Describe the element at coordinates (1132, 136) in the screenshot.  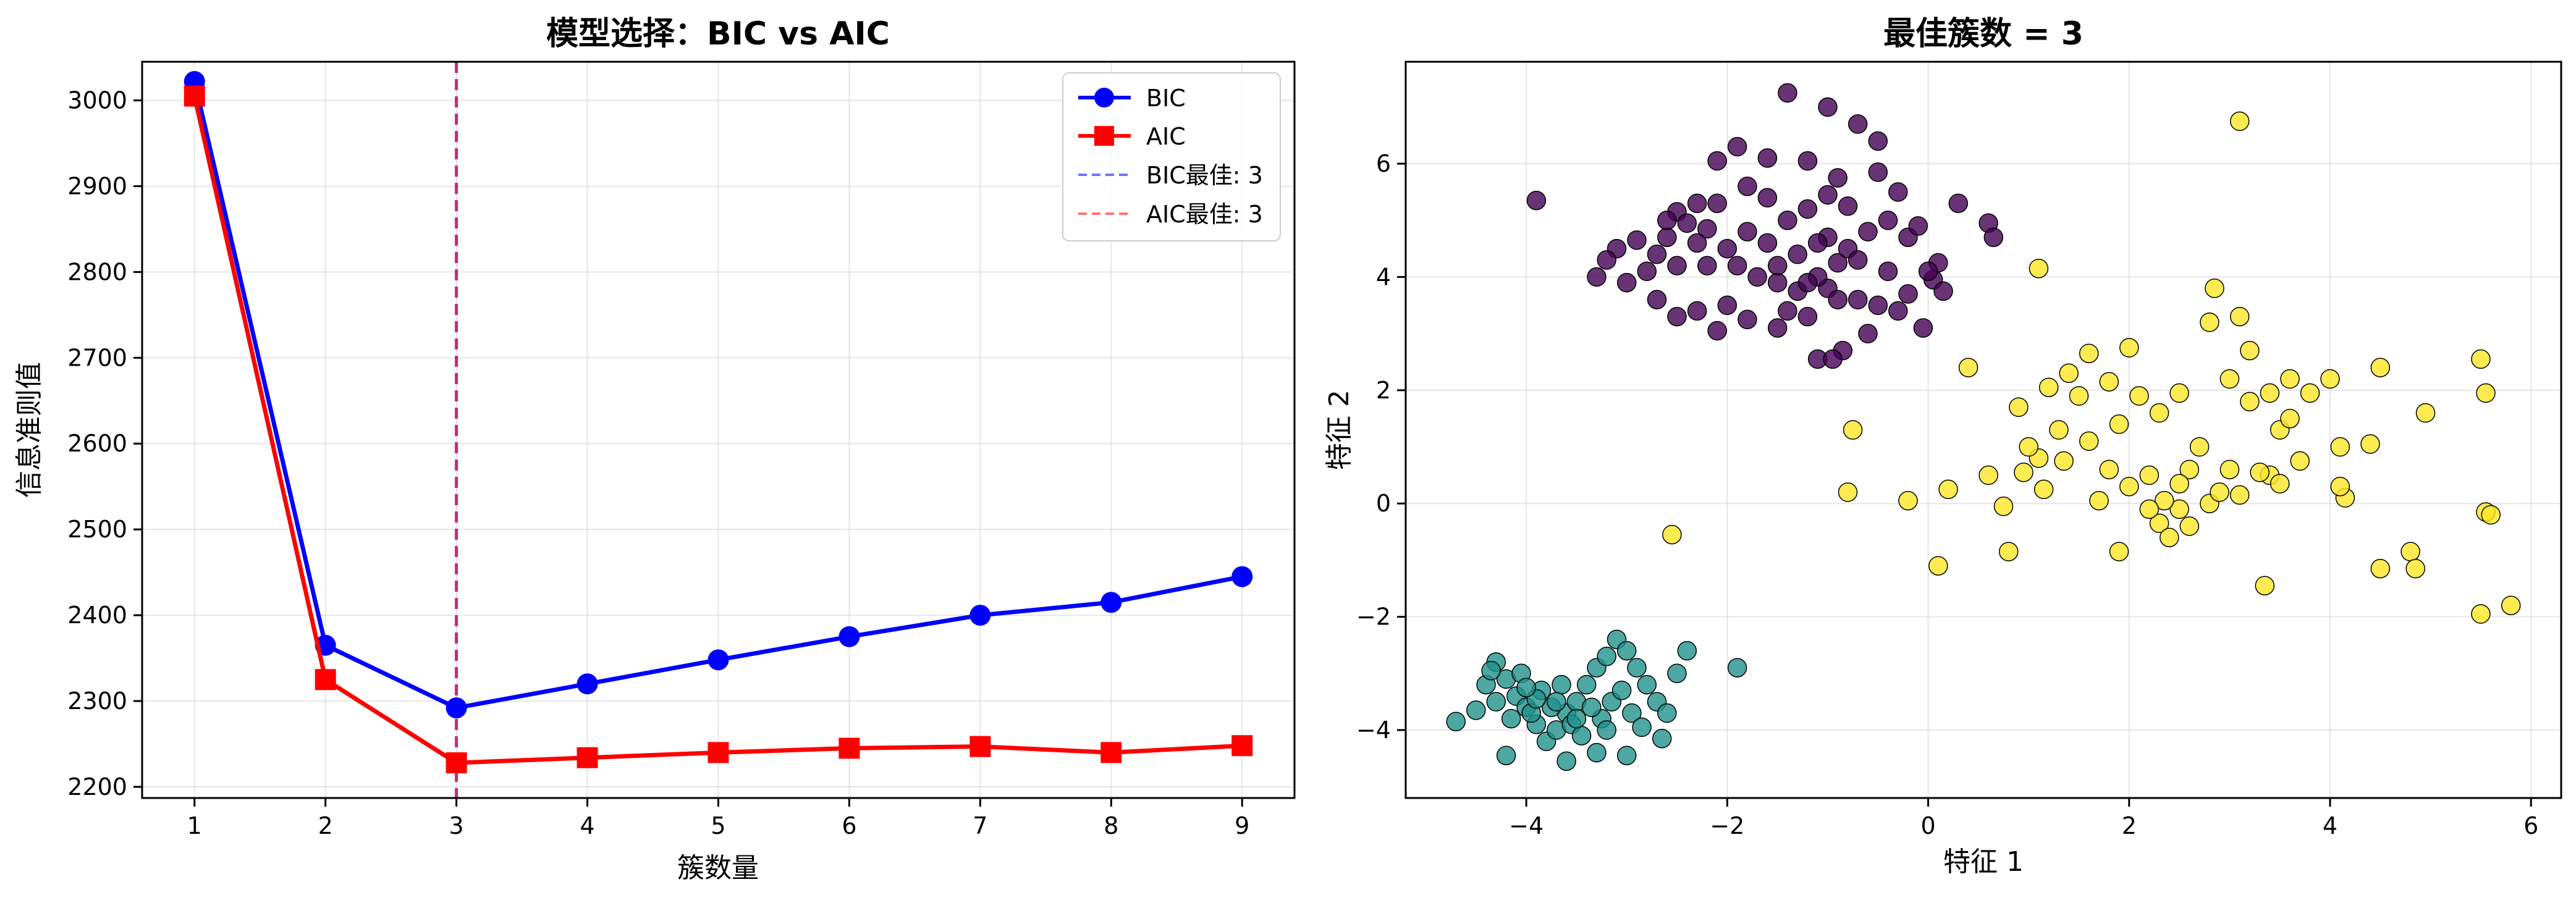
I see `legend-entry-aic: AIC` at that location.